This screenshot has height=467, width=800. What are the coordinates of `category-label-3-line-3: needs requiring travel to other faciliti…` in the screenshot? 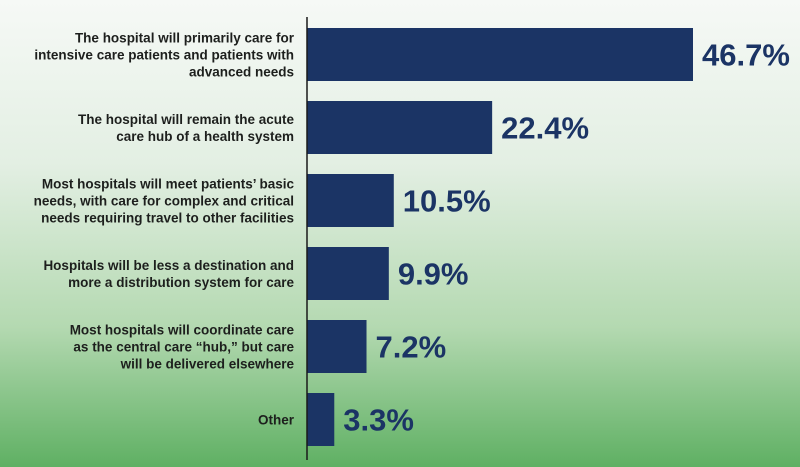 It's located at (167, 218).